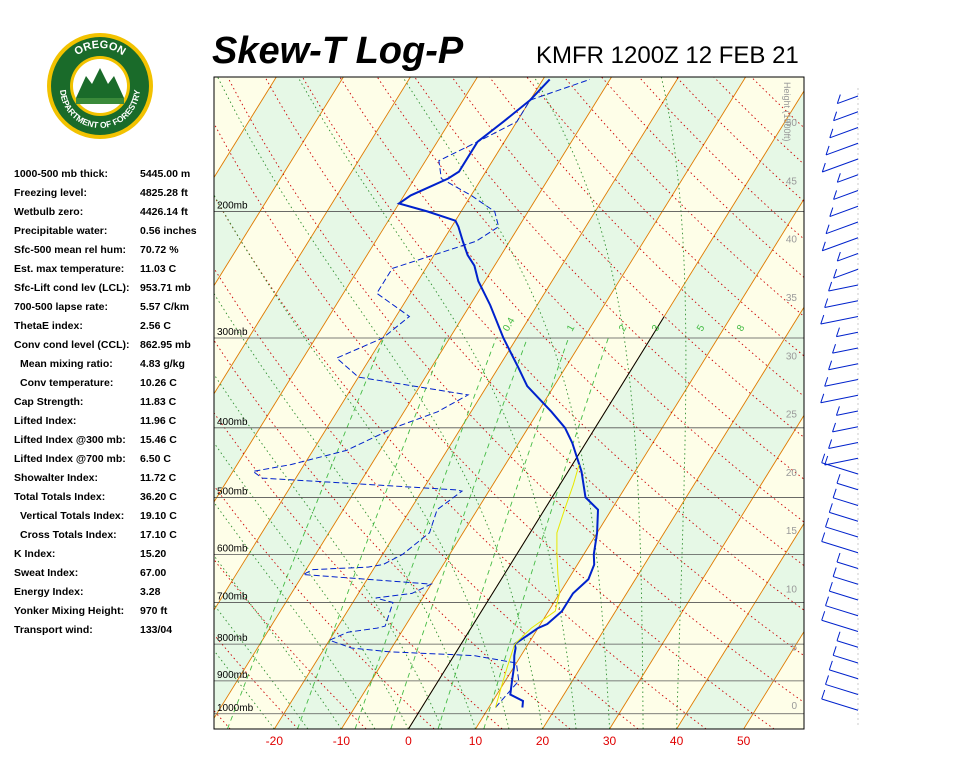  I want to click on index-label: Lifted Index:, so click(45, 421).